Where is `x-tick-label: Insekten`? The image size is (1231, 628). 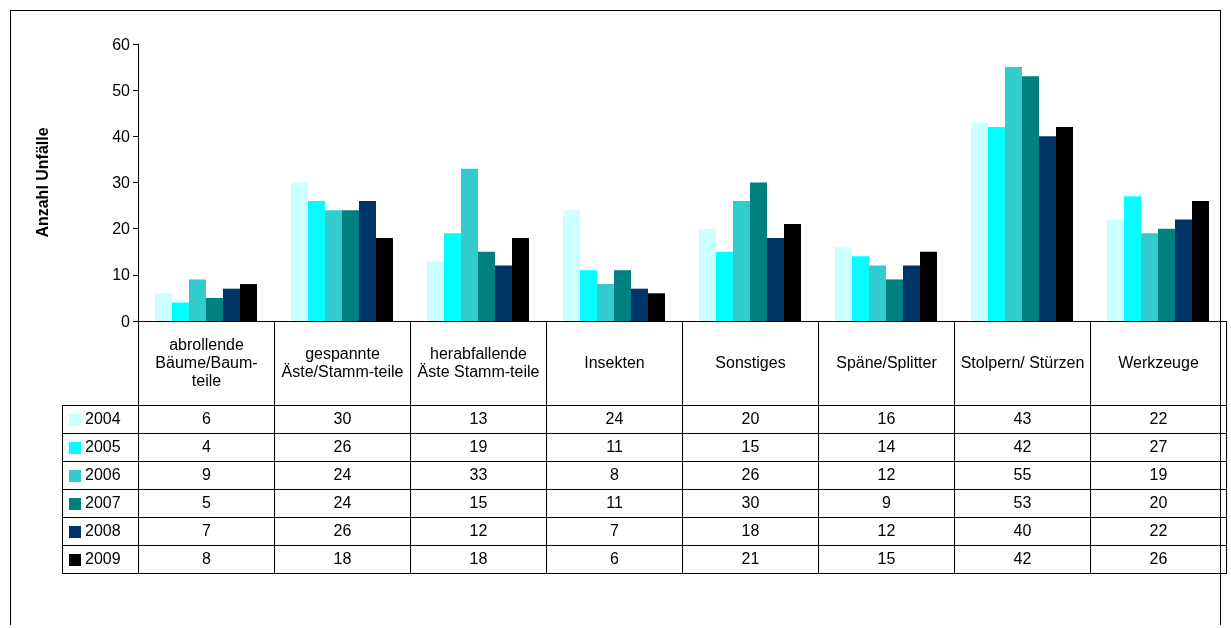
x-tick-label: Insekten is located at coordinates (614, 363).